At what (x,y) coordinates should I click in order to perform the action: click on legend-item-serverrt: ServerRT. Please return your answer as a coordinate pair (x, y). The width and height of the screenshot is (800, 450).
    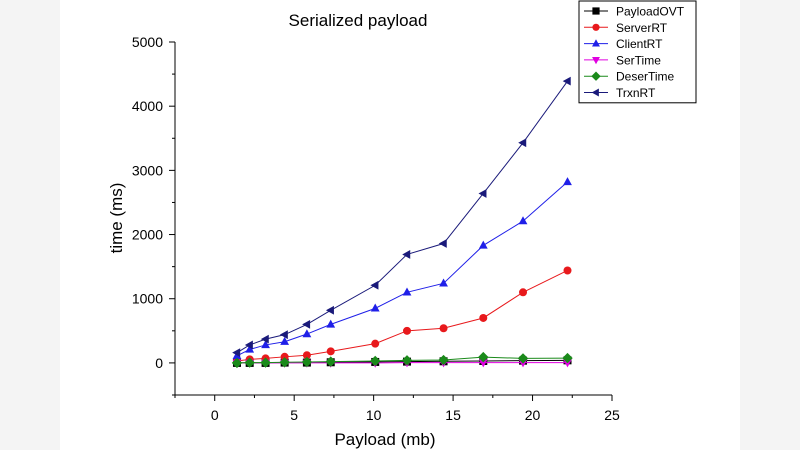
    Looking at the image, I should click on (626, 28).